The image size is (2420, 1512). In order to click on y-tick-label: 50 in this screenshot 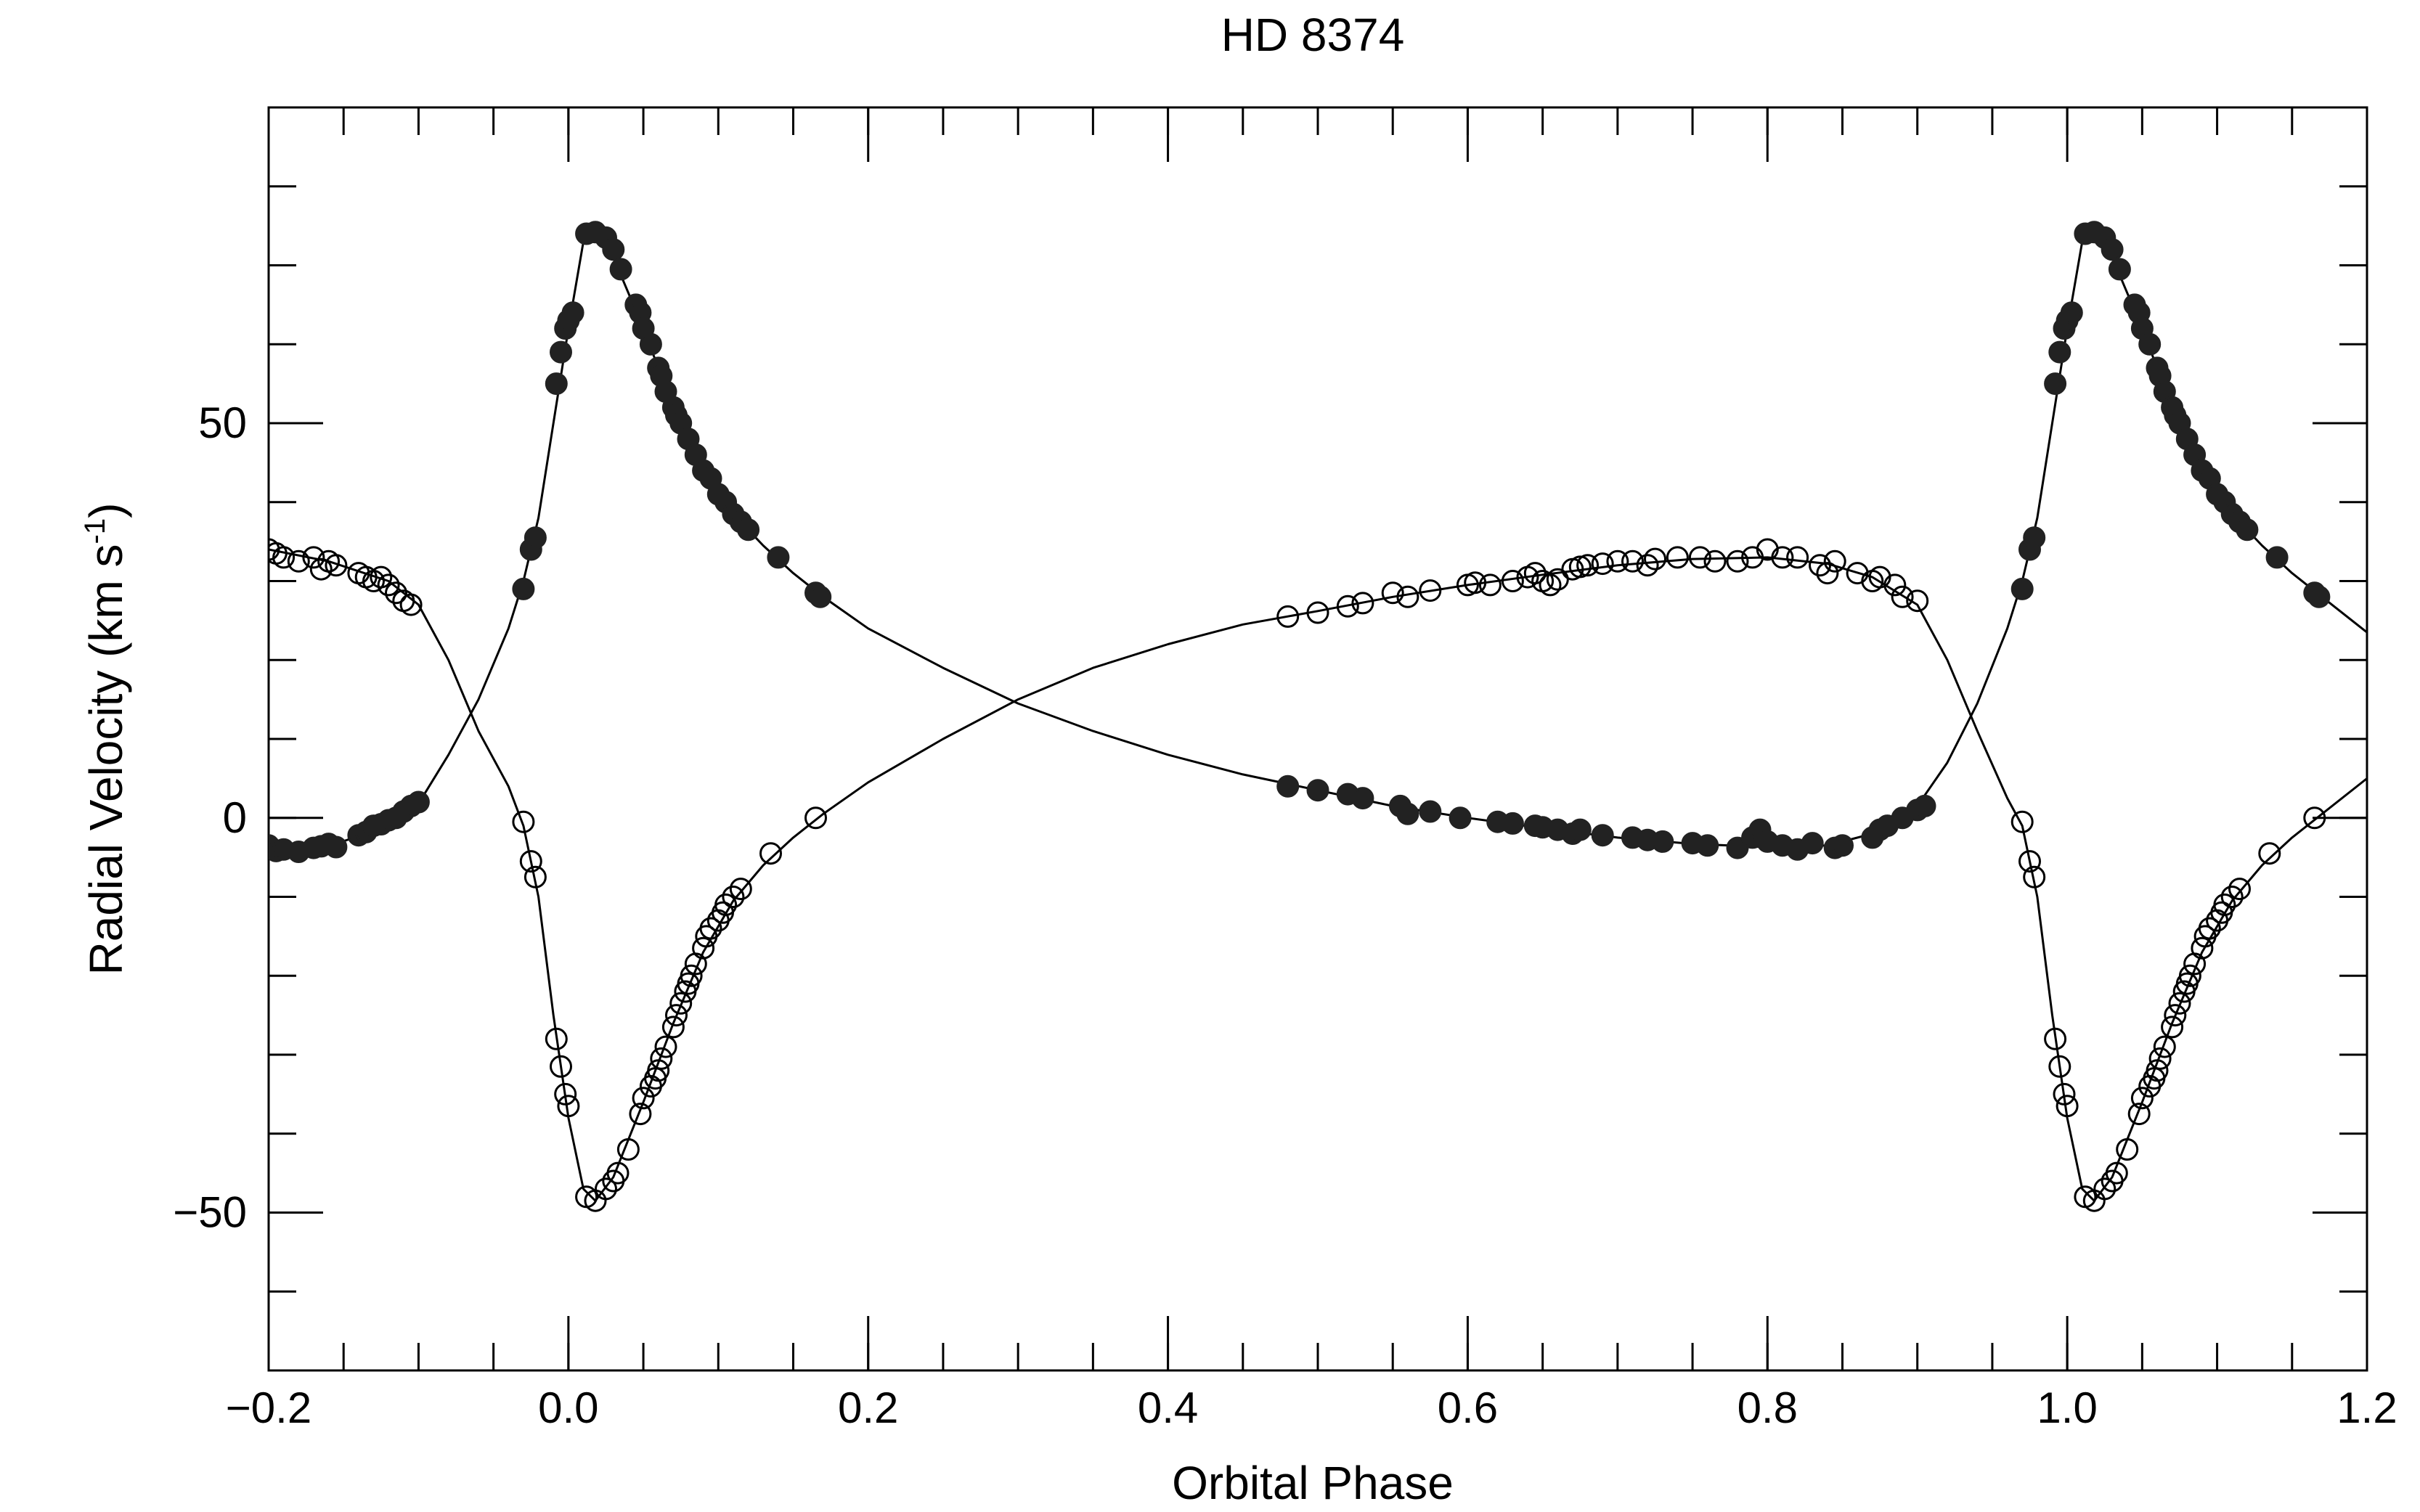, I will do `click(222, 423)`.